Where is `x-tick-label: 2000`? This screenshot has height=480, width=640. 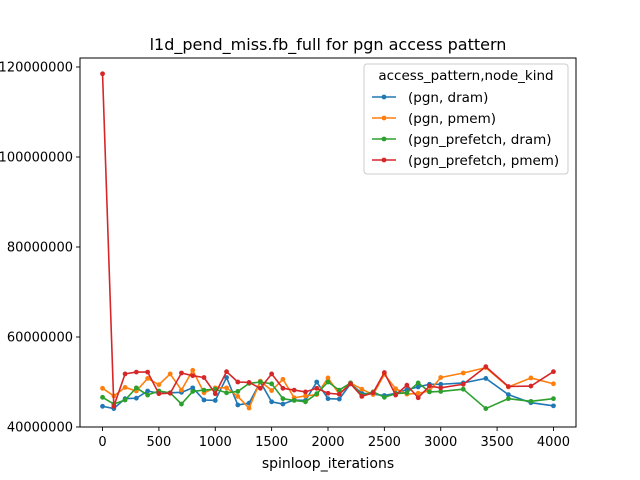 x-tick-label: 2000 is located at coordinates (327, 442).